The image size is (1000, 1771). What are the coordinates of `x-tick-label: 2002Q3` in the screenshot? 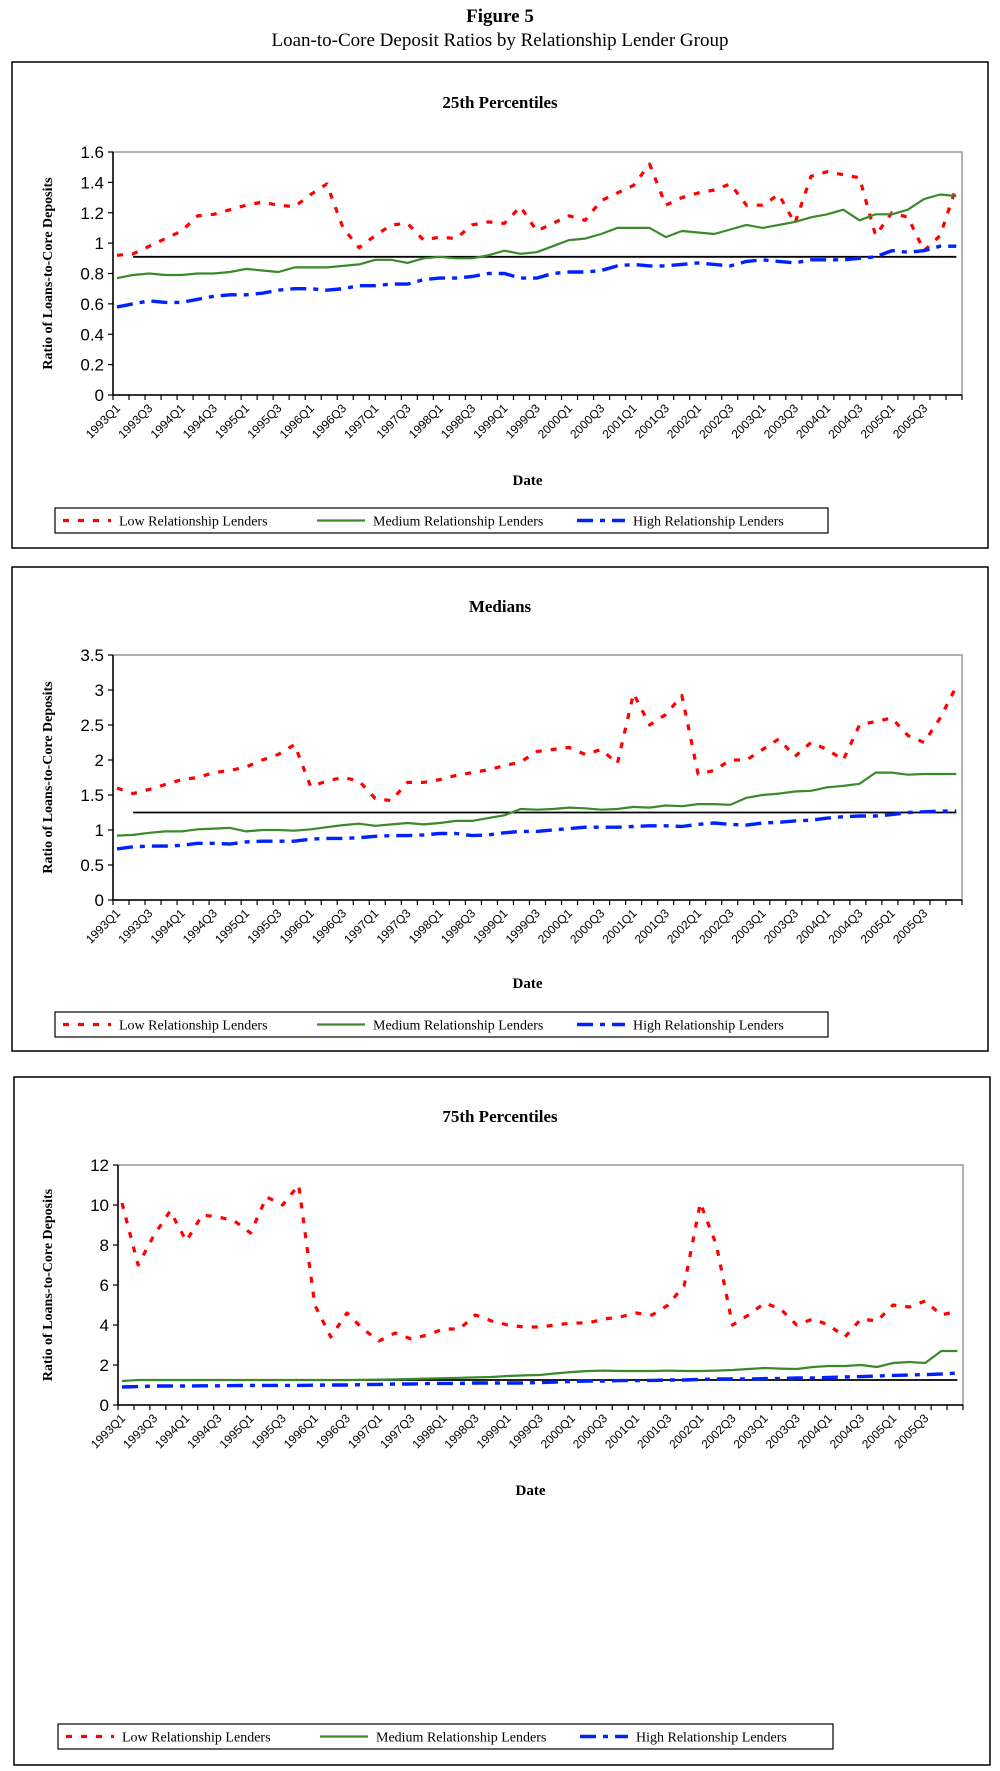 It's located at (716, 421).